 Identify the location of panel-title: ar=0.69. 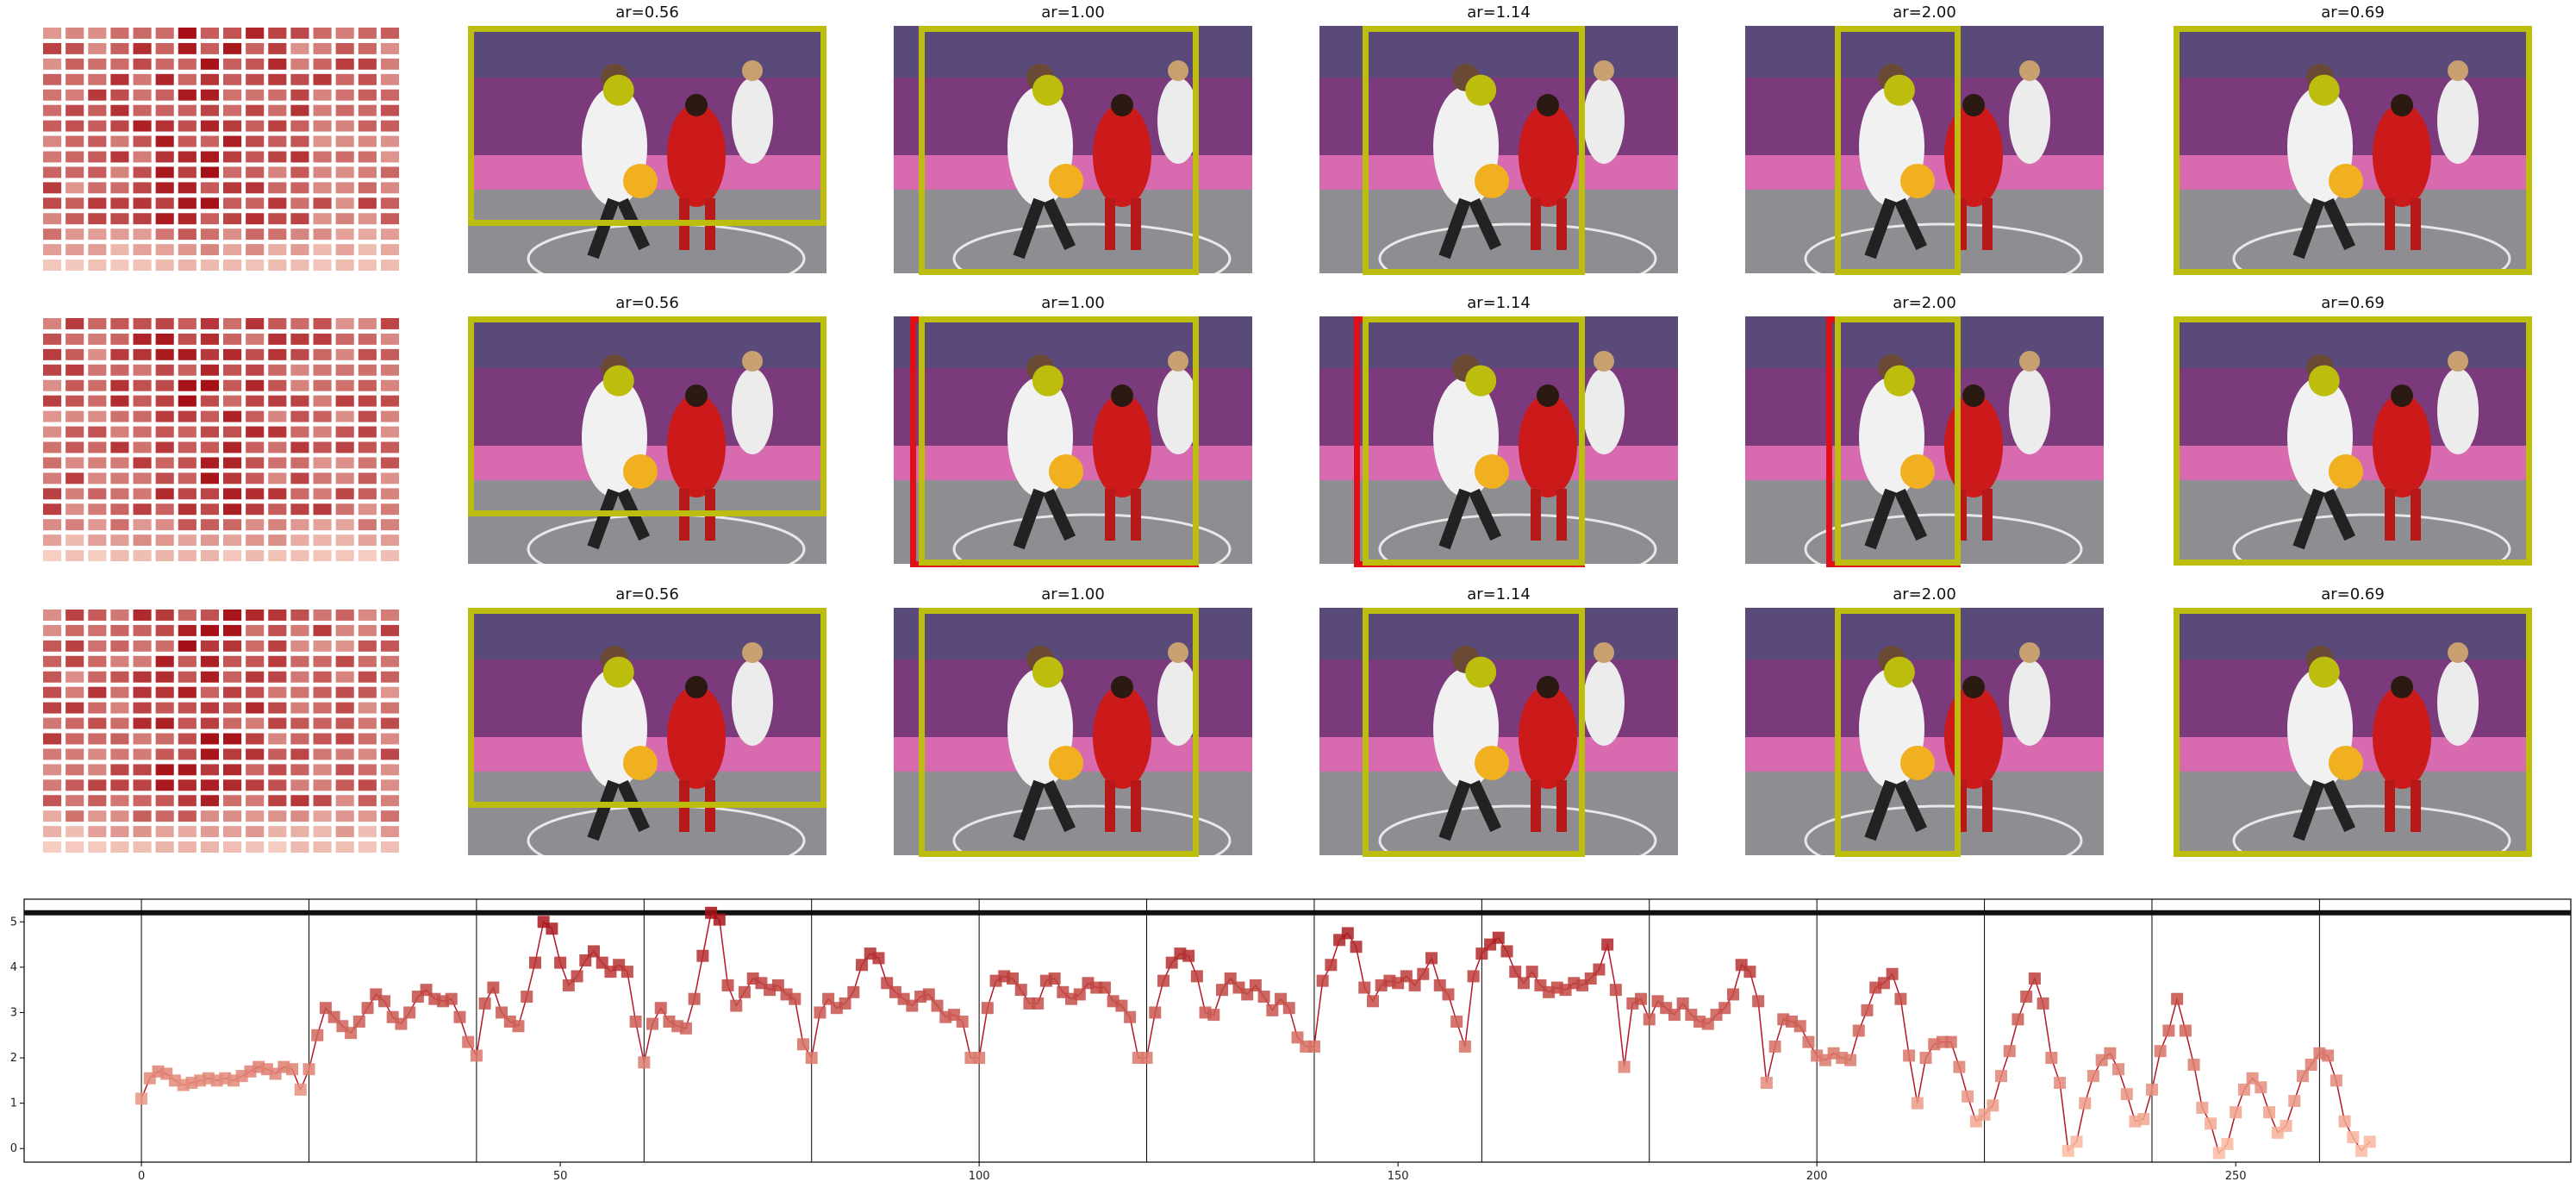
(2353, 12).